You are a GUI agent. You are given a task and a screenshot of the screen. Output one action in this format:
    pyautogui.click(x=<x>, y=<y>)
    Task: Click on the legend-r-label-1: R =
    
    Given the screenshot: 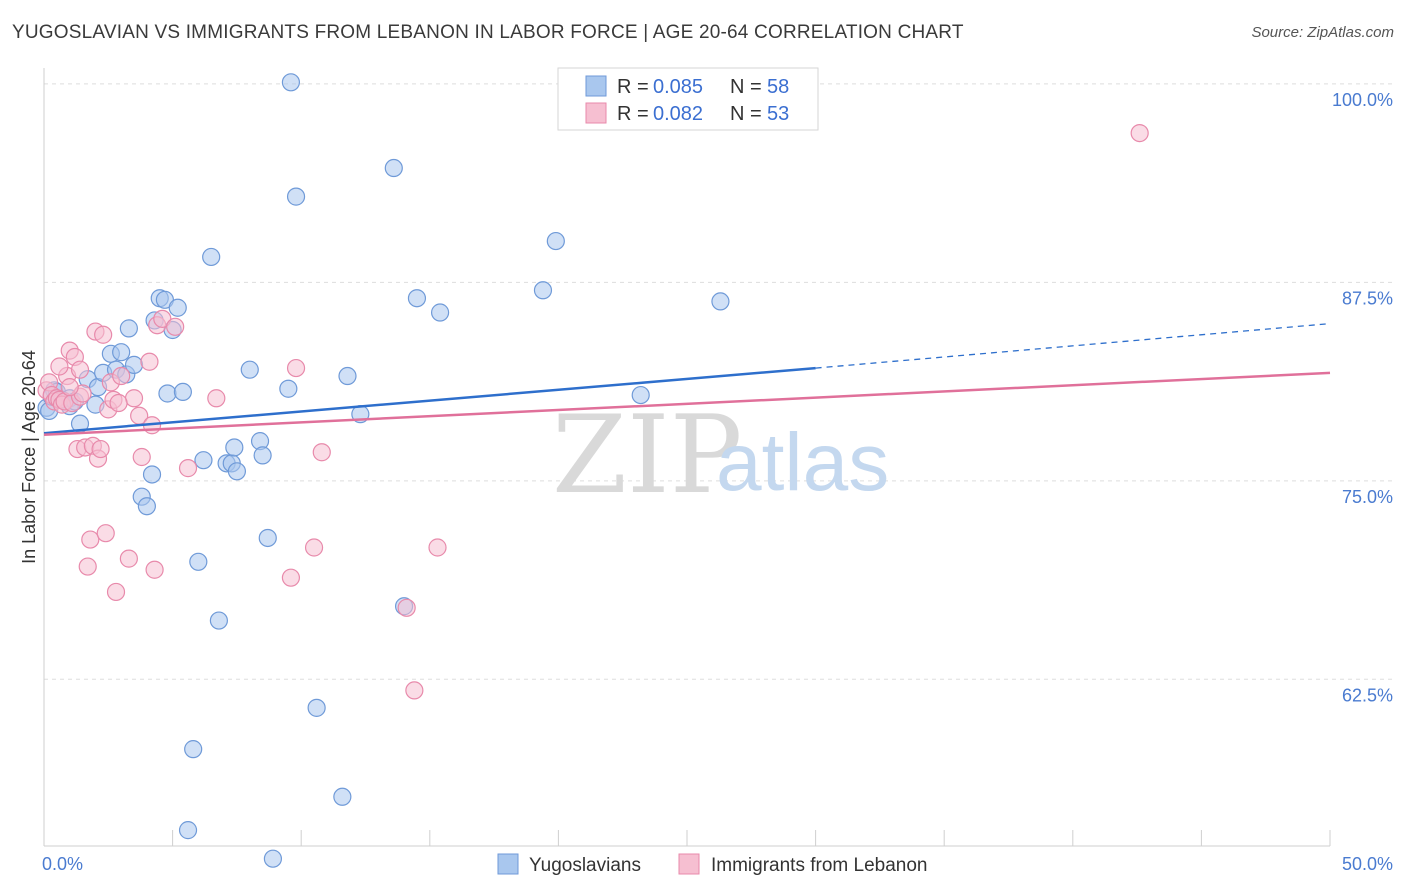 What is the action you would take?
    pyautogui.click(x=633, y=87)
    